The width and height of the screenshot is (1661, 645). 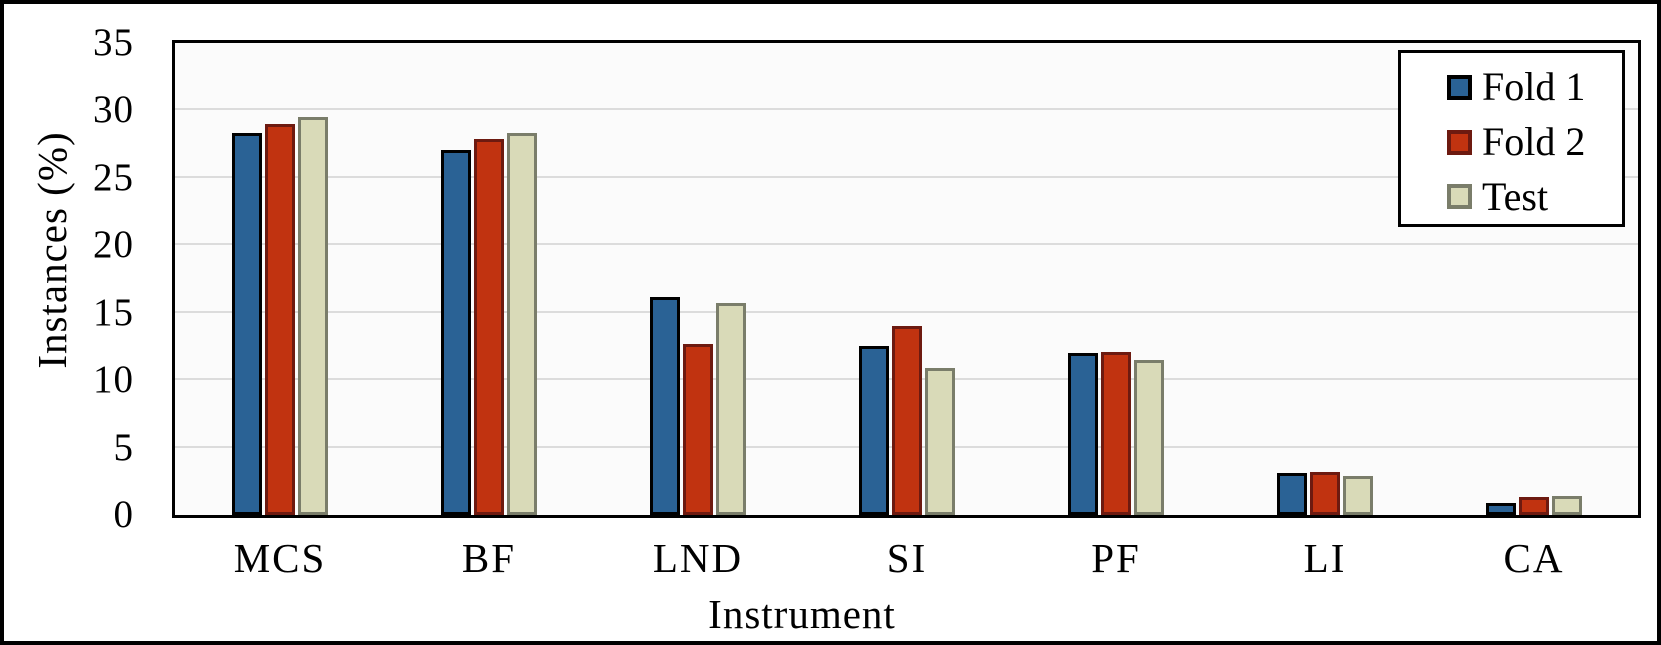 What do you see at coordinates (907, 558) in the screenshot?
I see `x-category-label-si: SI` at bounding box center [907, 558].